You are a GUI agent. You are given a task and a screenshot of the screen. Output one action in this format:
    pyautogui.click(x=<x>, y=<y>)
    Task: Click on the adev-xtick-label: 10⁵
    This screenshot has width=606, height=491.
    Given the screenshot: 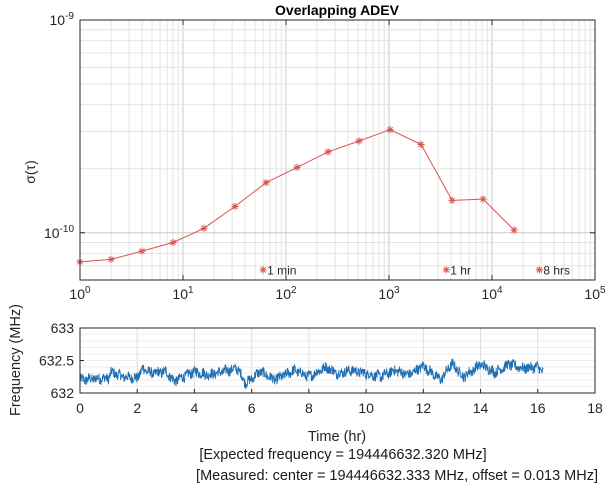 What is the action you would take?
    pyautogui.click(x=595, y=293)
    